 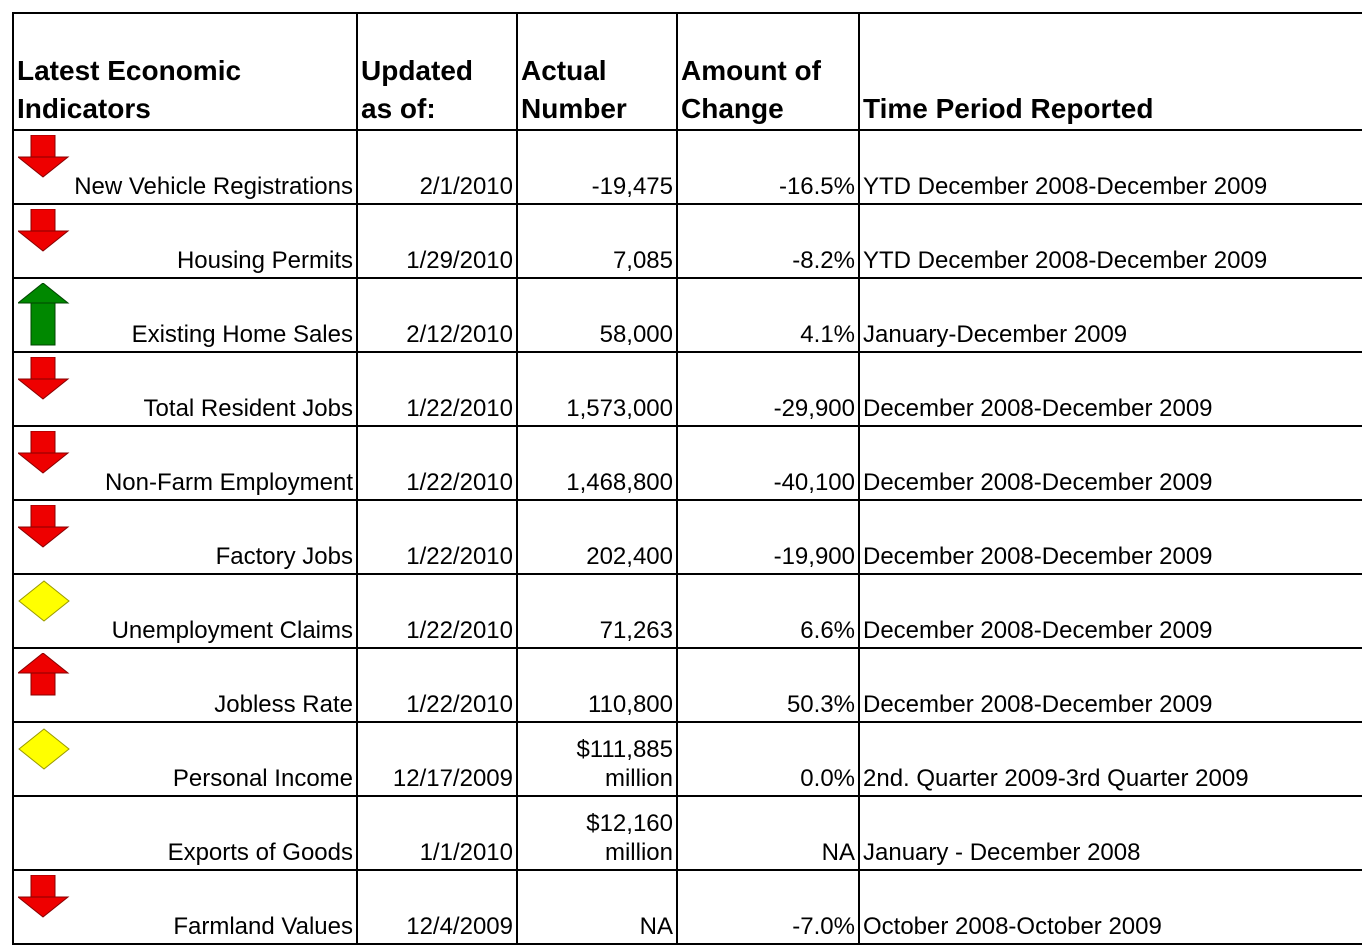 I want to click on cell: Jobless Rate, so click(x=185, y=685).